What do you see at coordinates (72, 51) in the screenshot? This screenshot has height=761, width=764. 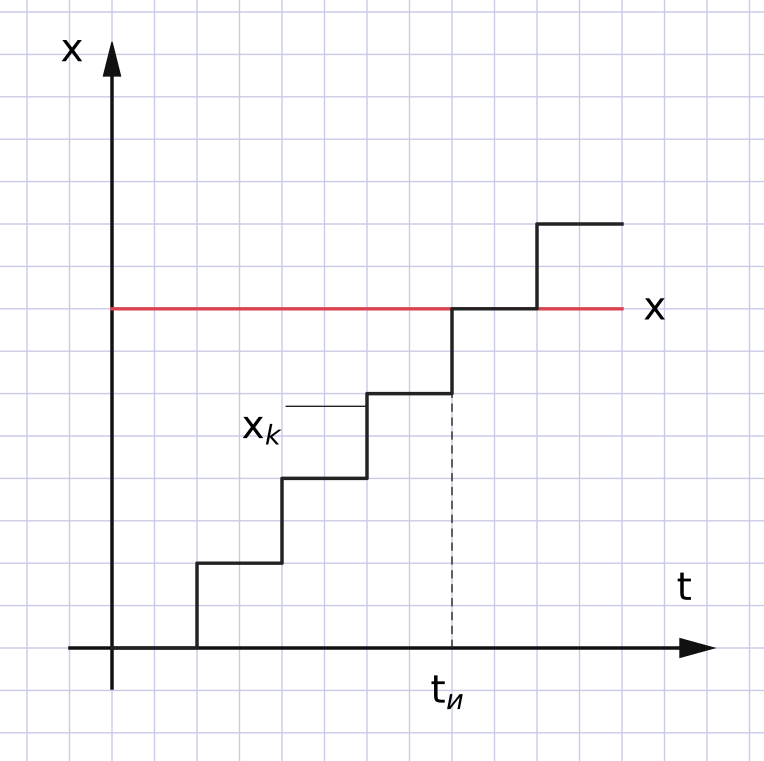 I see `y-axis-title: x` at bounding box center [72, 51].